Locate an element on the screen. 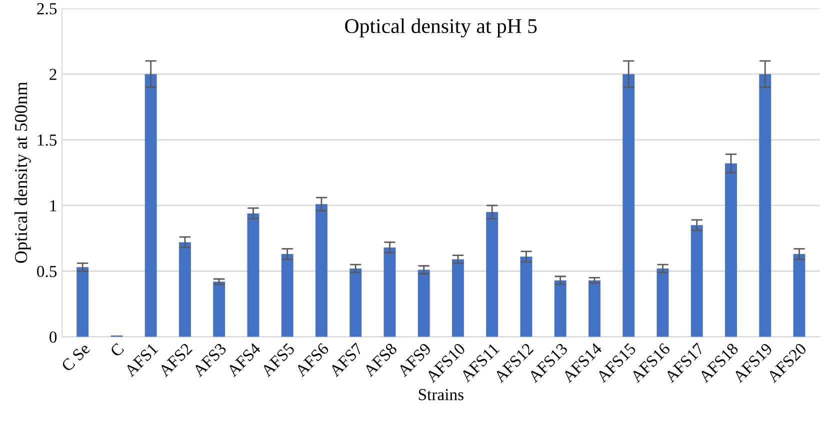  y-tick-label: 0 is located at coordinates (53, 337).